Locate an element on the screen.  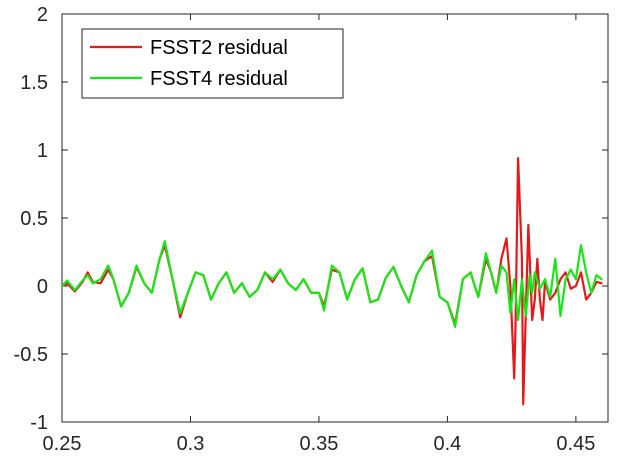
legend: FSST2 residual FSST4 residual is located at coordinates (212, 63).